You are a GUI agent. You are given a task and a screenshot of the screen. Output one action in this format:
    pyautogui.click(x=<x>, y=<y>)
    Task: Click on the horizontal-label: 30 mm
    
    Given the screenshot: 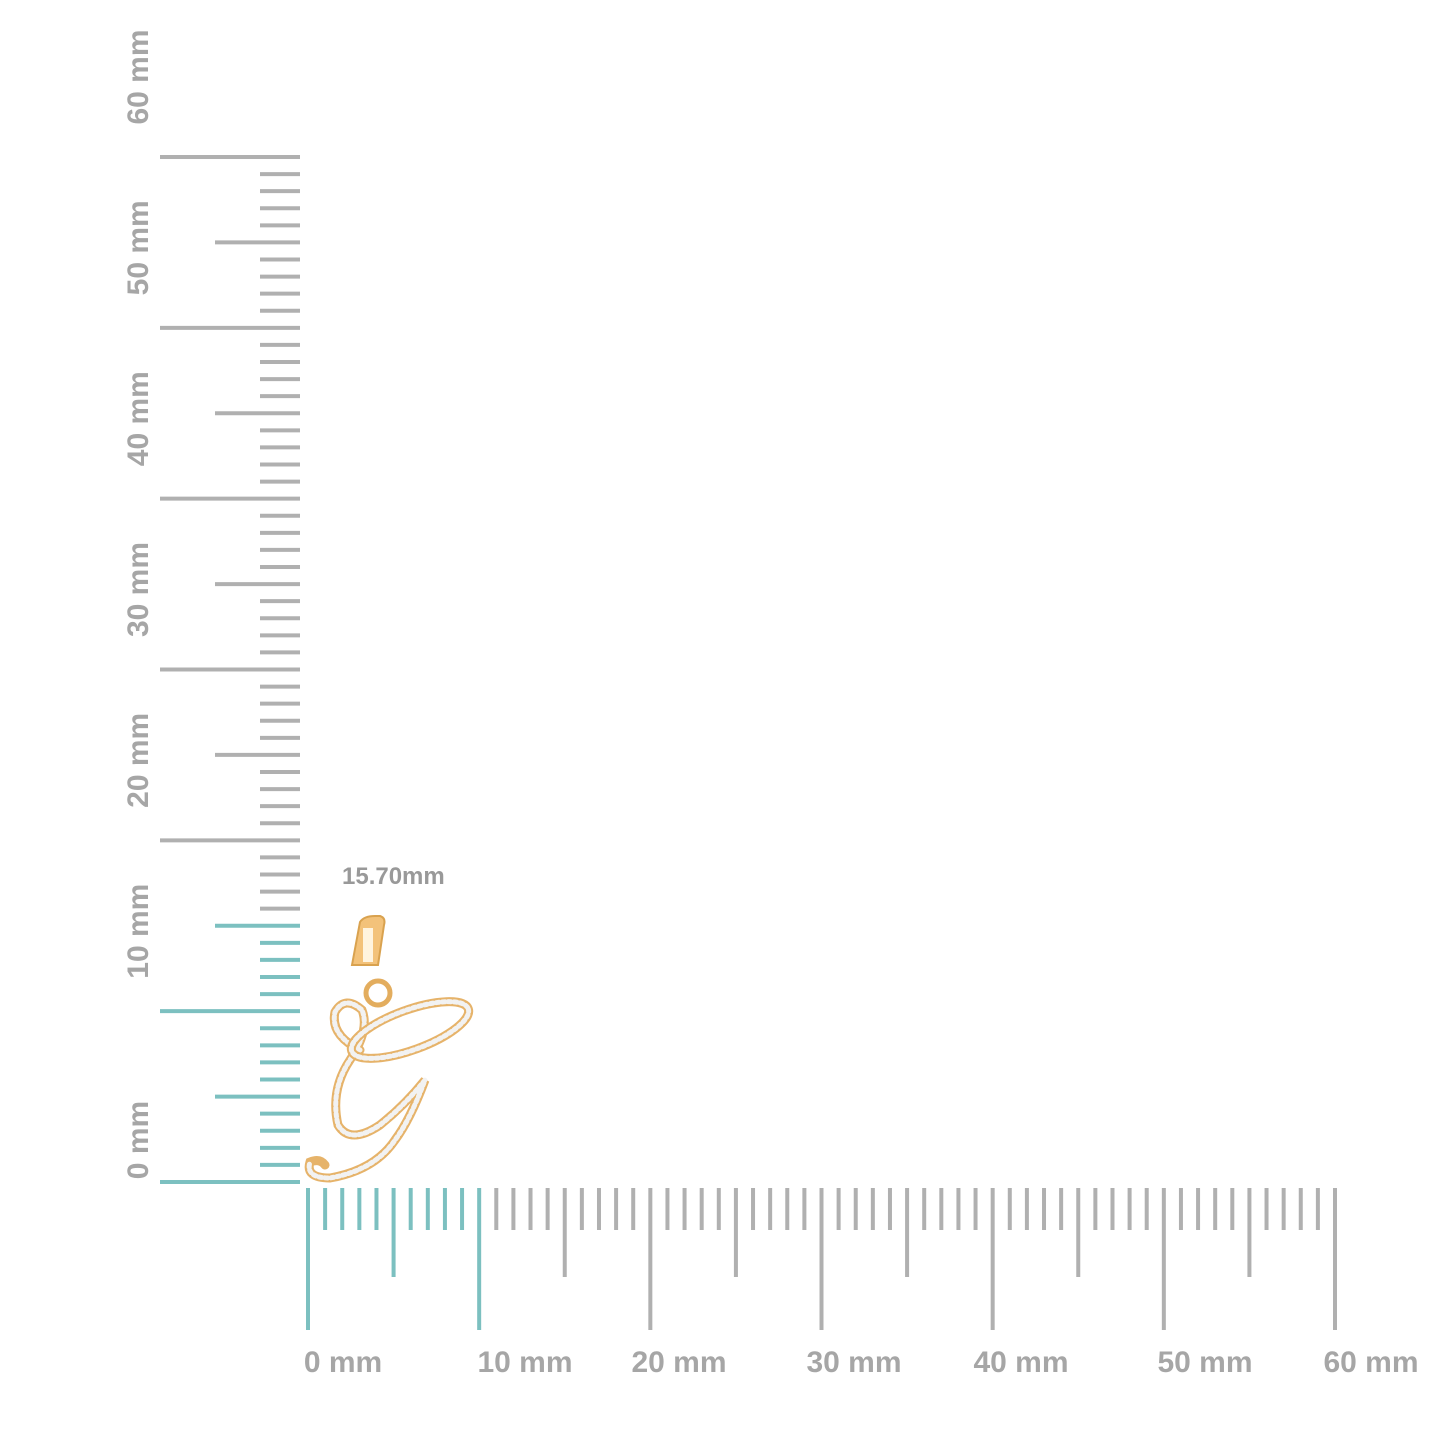 What is the action you would take?
    pyautogui.click(x=853, y=1362)
    